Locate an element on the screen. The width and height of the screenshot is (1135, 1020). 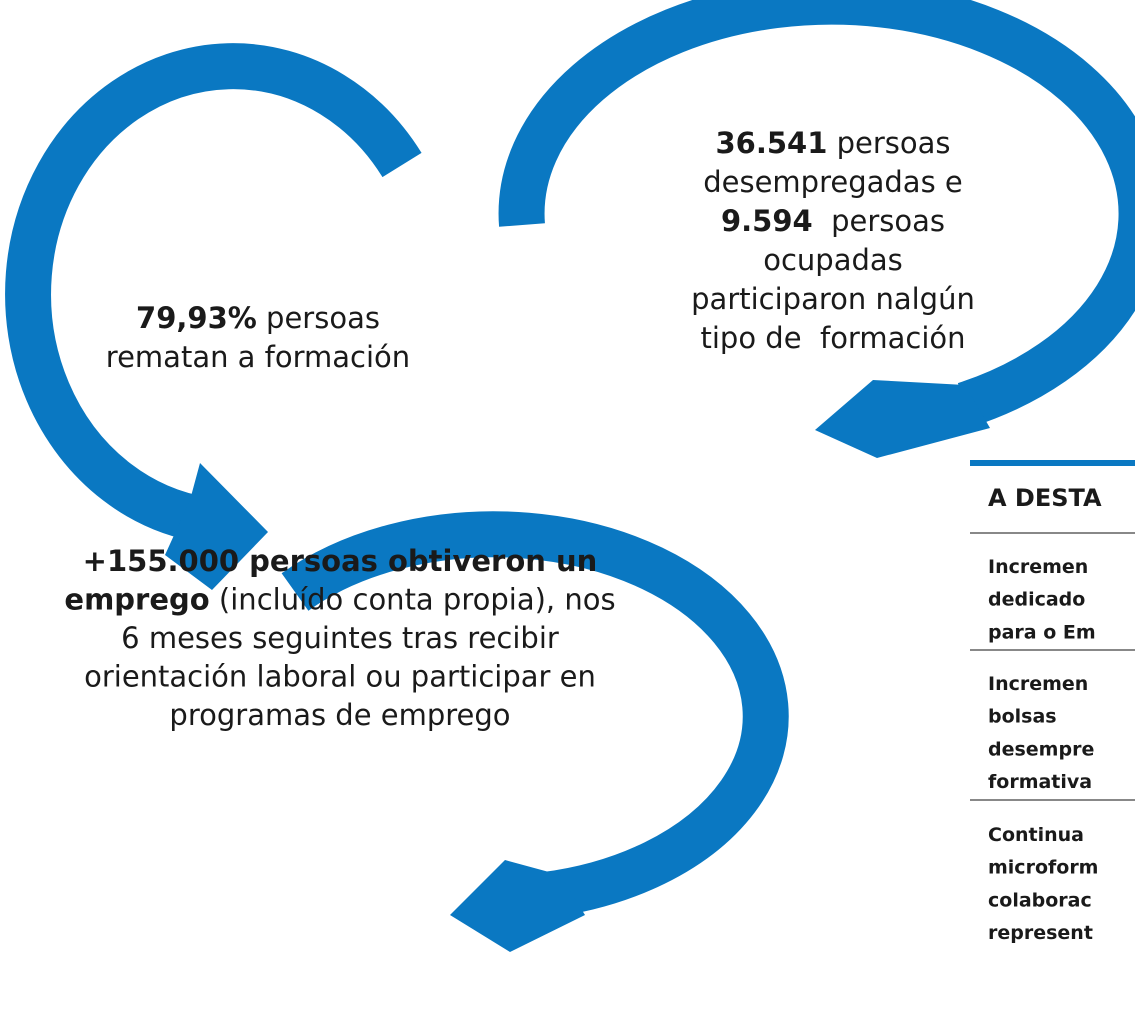
text: rematan a formación is located at coordinates (258, 357).